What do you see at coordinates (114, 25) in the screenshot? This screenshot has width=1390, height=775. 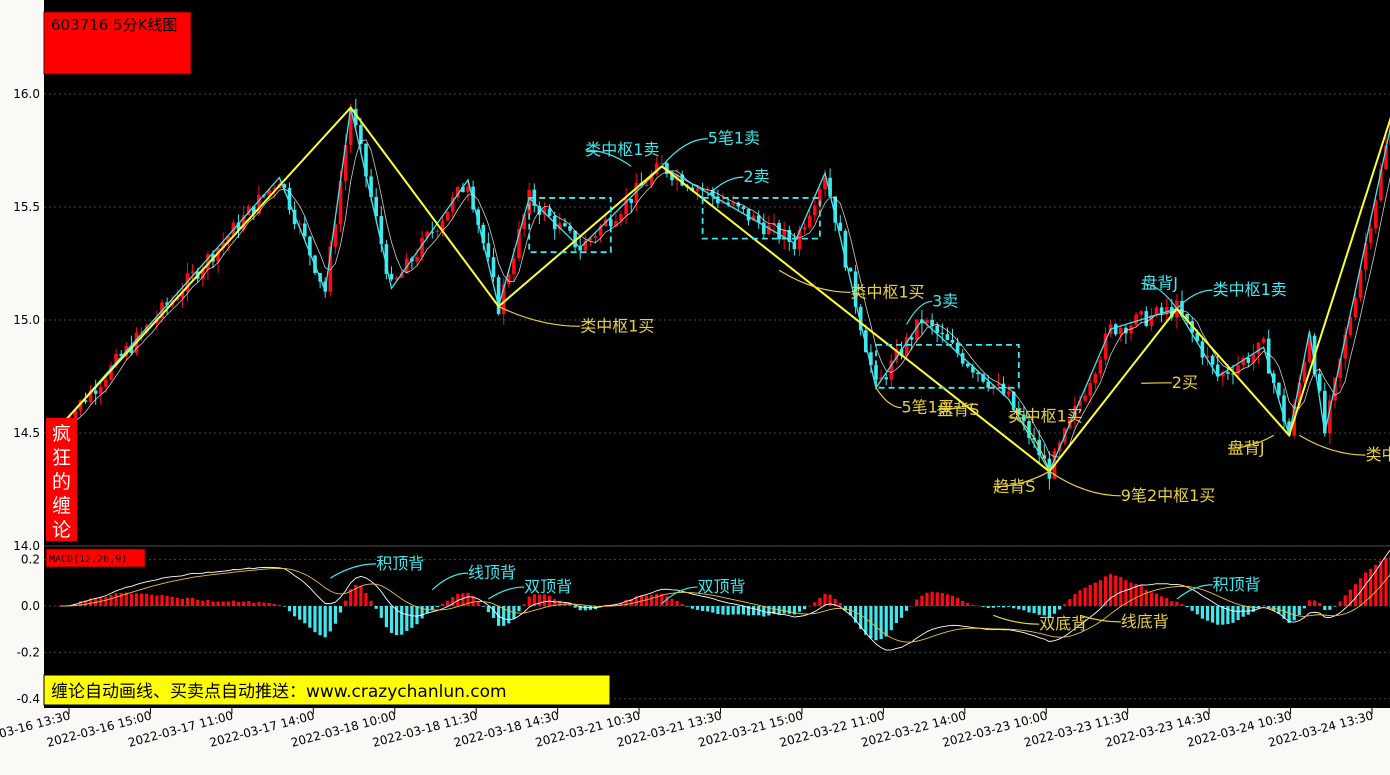 I see `chart-title: 603716 5分K线图` at bounding box center [114, 25].